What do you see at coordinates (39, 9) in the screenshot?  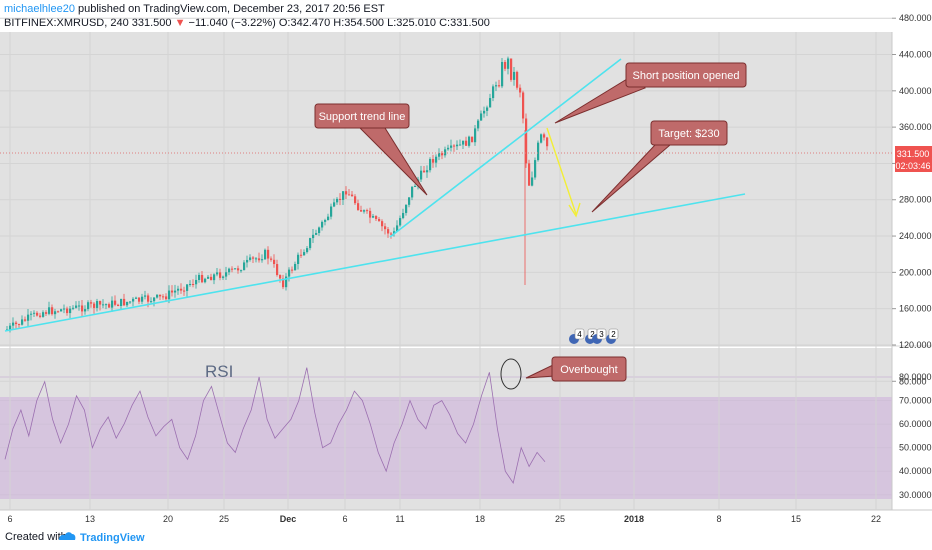 I see `author-link: michaelhlee20` at bounding box center [39, 9].